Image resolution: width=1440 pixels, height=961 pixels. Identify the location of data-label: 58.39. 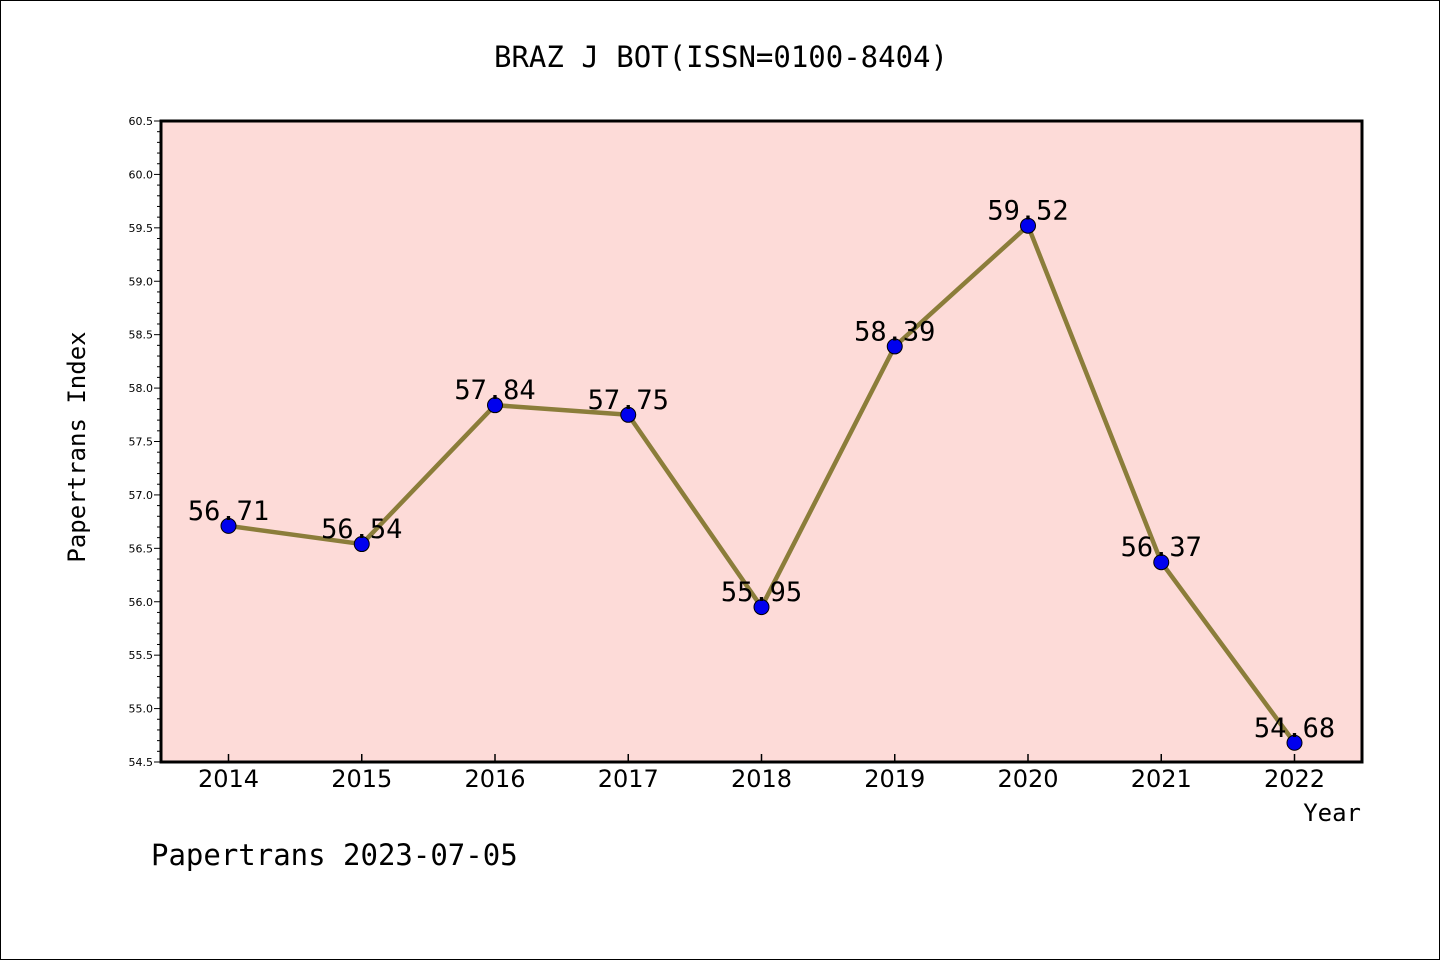
(894, 331).